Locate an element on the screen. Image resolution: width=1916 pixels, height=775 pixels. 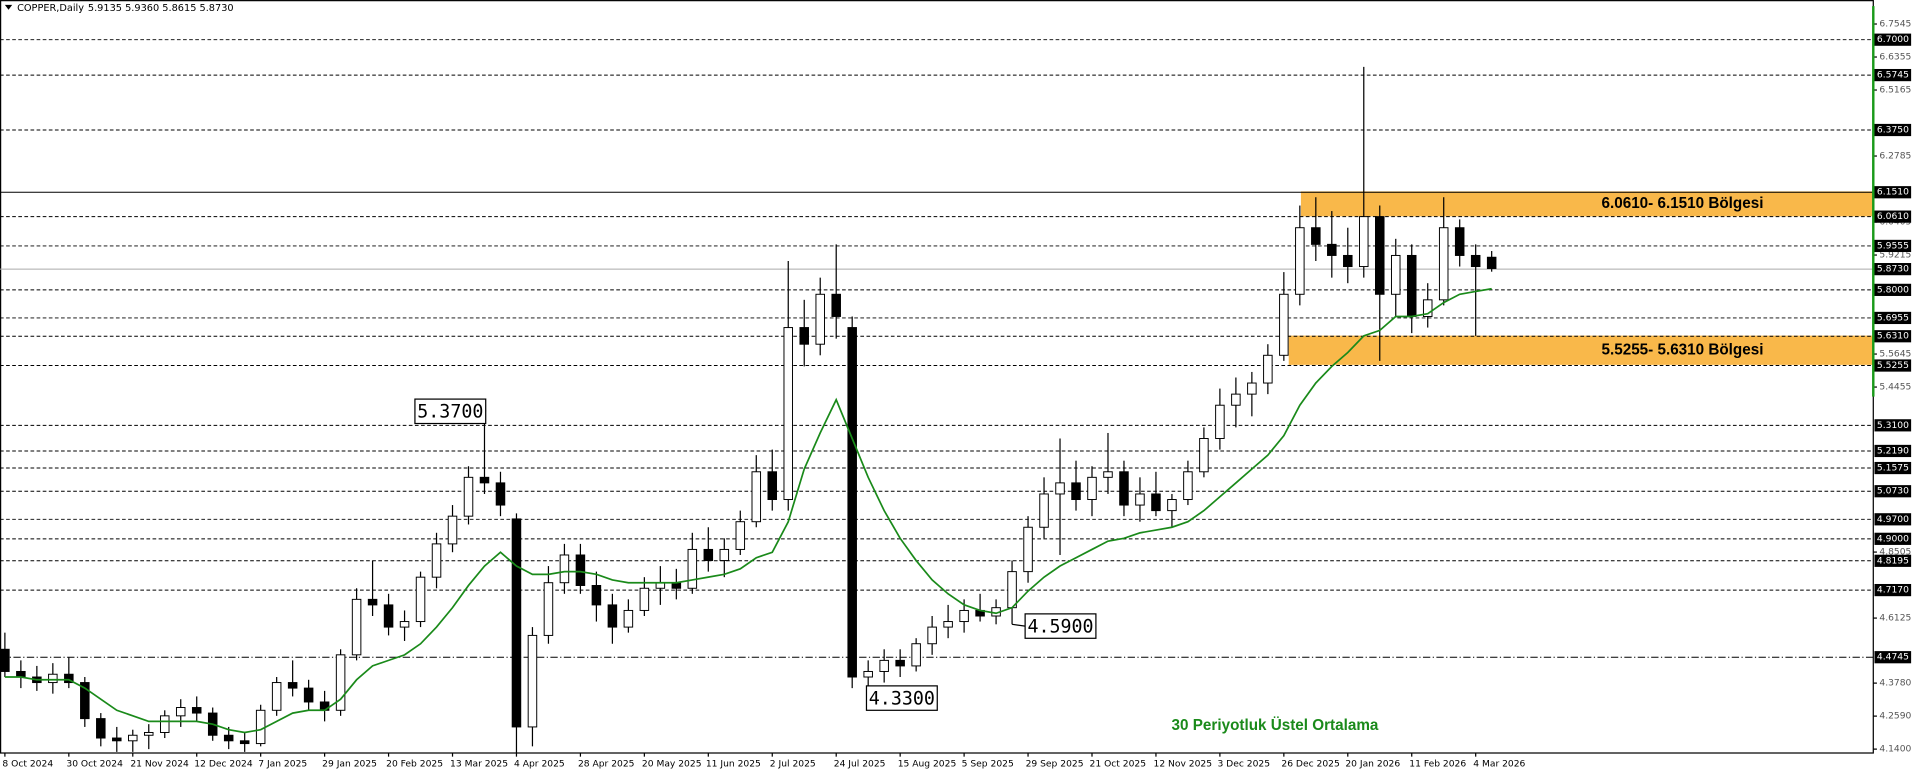
level-label: 5.8000 is located at coordinates (1893, 290).